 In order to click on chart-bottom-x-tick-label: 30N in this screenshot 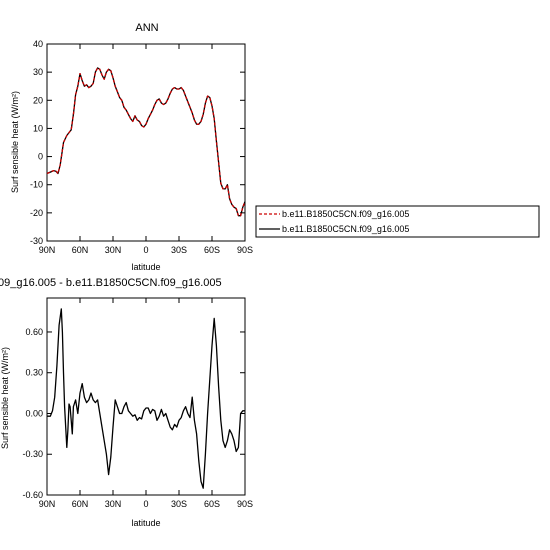, I will do `click(113, 504)`.